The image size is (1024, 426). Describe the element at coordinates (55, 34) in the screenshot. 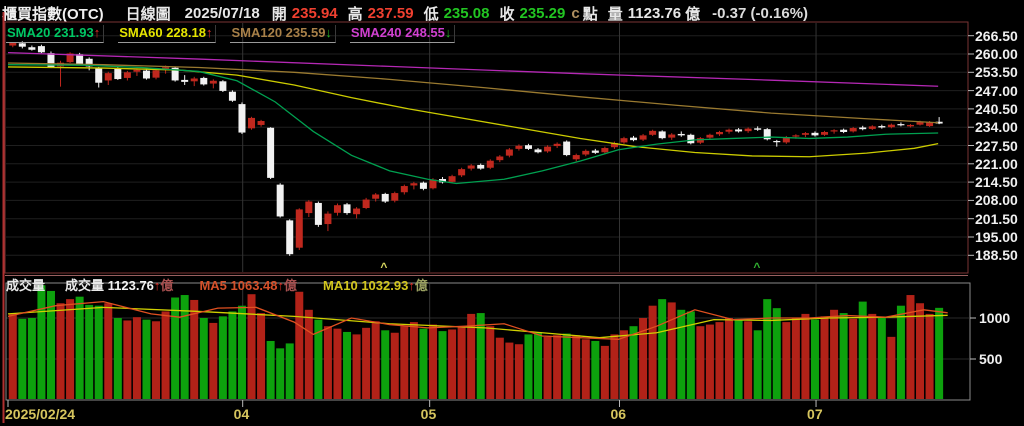

I see `price-legend-item-sma20: SMA20 231.93↑` at that location.